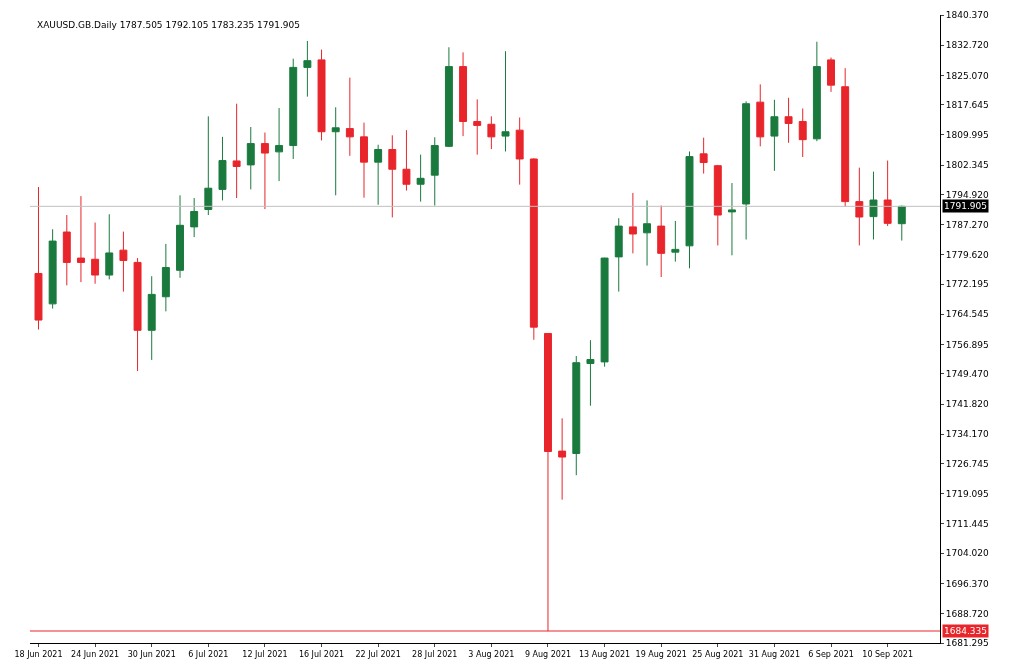  Describe the element at coordinates (967, 314) in the screenshot. I see `y-tick-label: 1764.545` at that location.